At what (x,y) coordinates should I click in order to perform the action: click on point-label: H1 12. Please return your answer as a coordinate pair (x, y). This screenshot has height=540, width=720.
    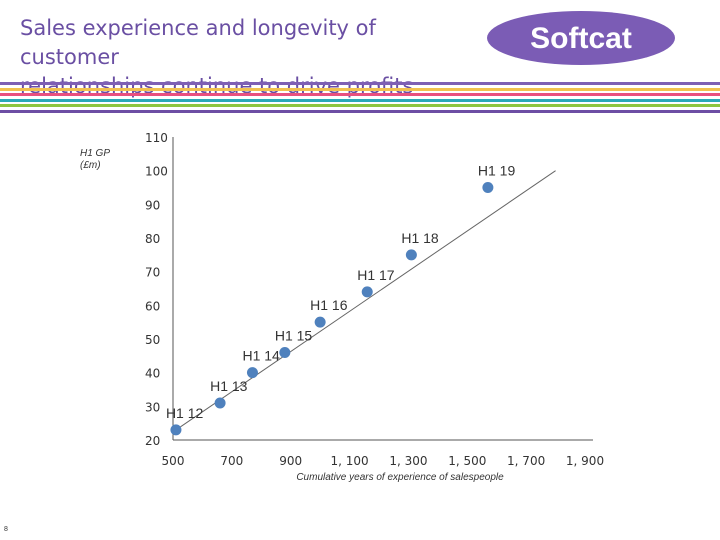
    Looking at the image, I should click on (185, 413).